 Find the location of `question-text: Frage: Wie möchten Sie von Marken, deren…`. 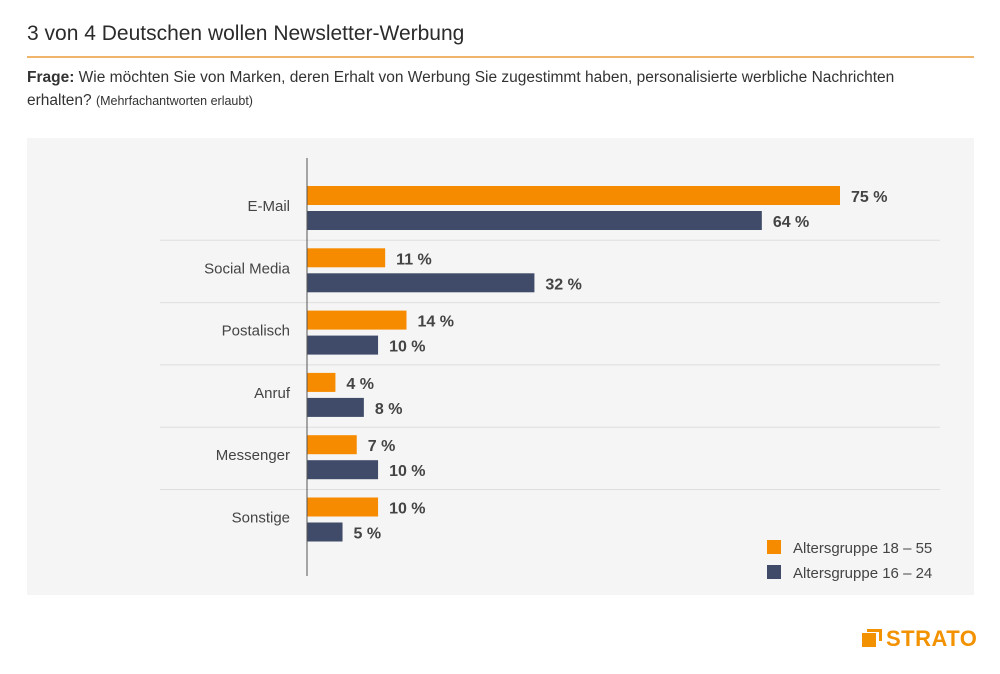

question-text: Frage: Wie möchten Sie von Marken, deren… is located at coordinates (487, 89).